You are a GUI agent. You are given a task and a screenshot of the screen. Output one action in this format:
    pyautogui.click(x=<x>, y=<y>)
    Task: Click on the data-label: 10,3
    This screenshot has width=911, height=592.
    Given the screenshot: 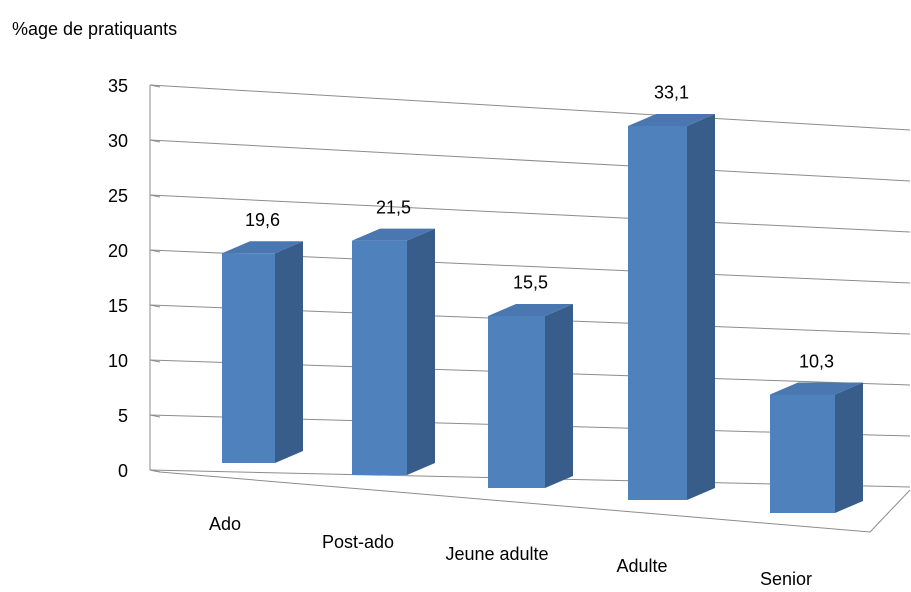 What is the action you would take?
    pyautogui.click(x=816, y=361)
    